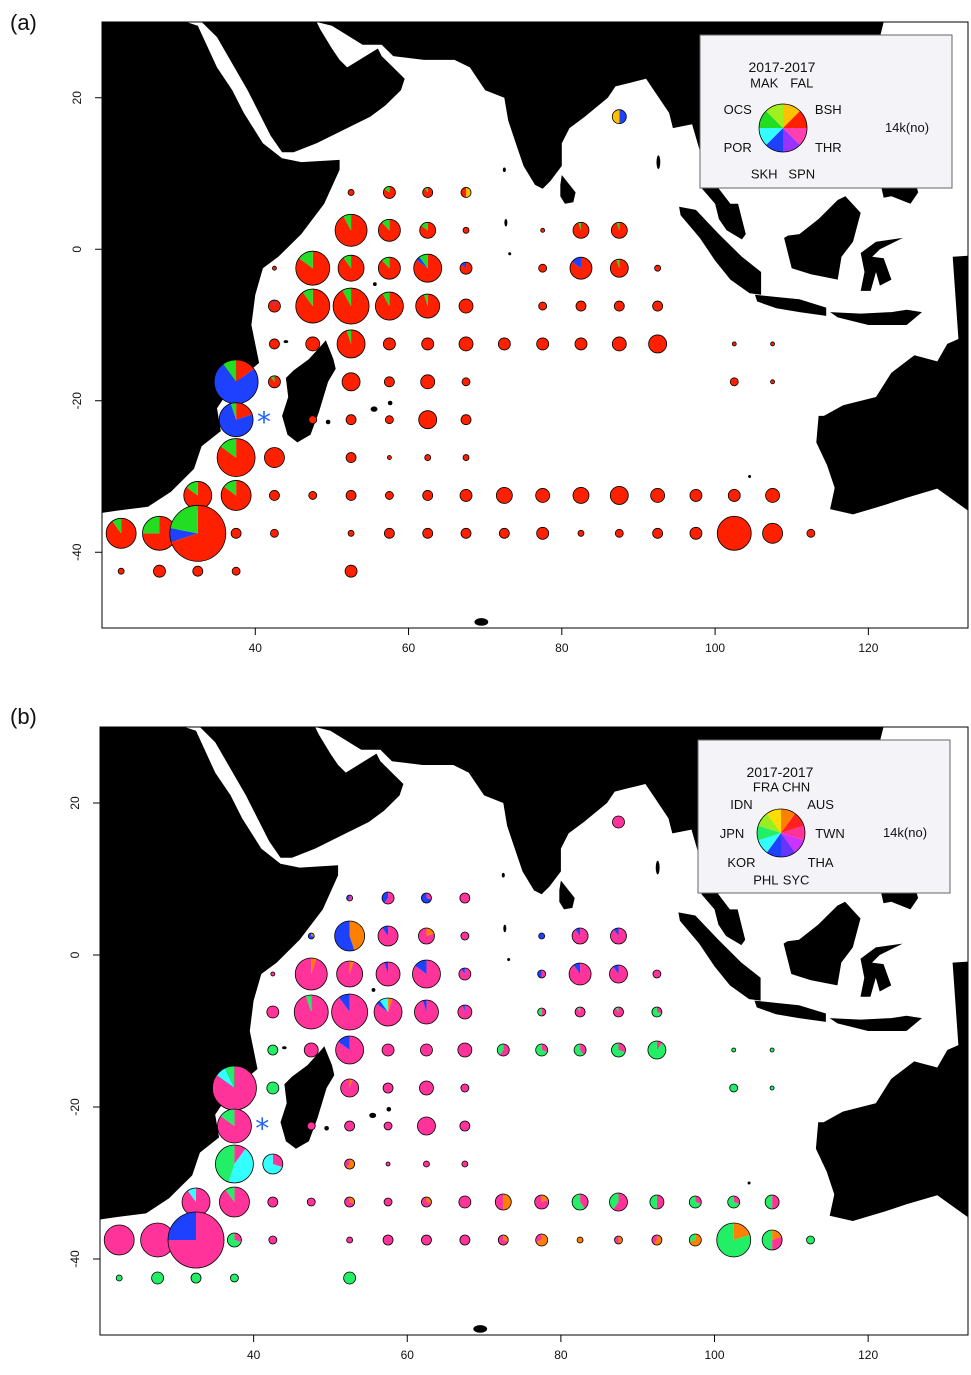 This screenshot has width=971, height=1375. Describe the element at coordinates (23, 22) in the screenshot. I see `panel-label: (a)` at that location.